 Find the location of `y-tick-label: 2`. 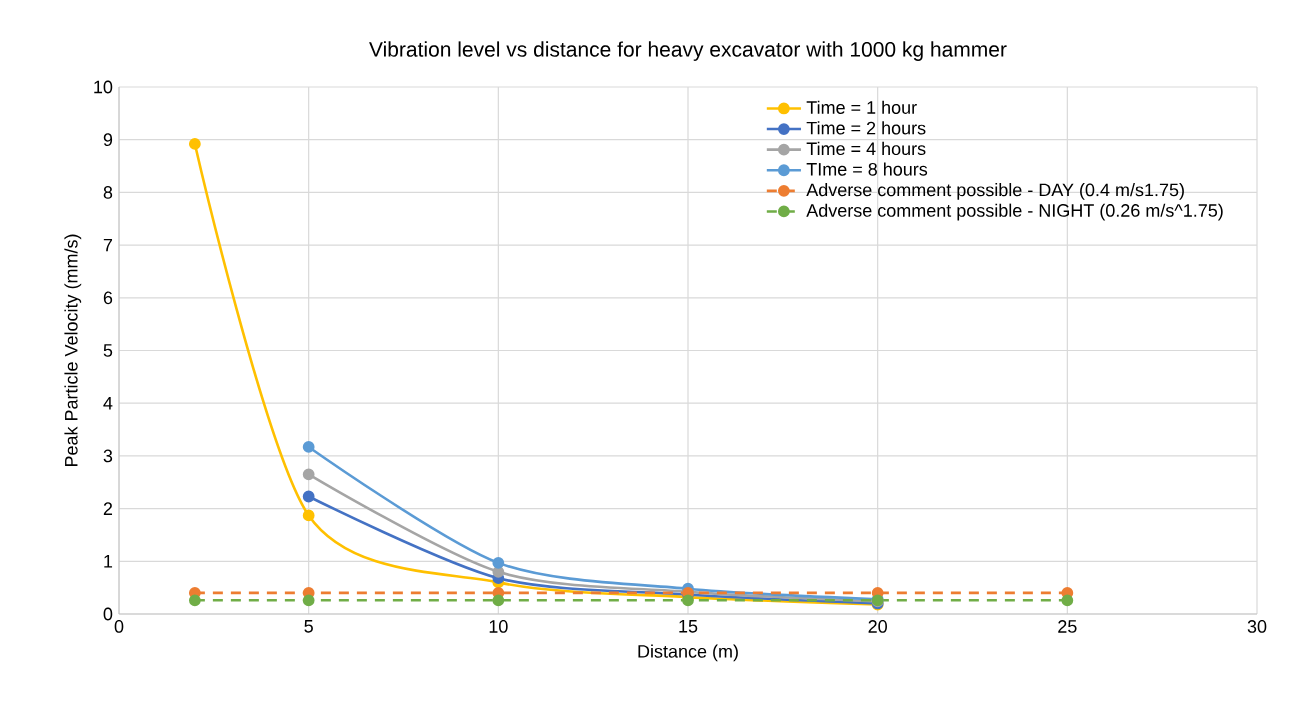

y-tick-label: 2 is located at coordinates (108, 508).